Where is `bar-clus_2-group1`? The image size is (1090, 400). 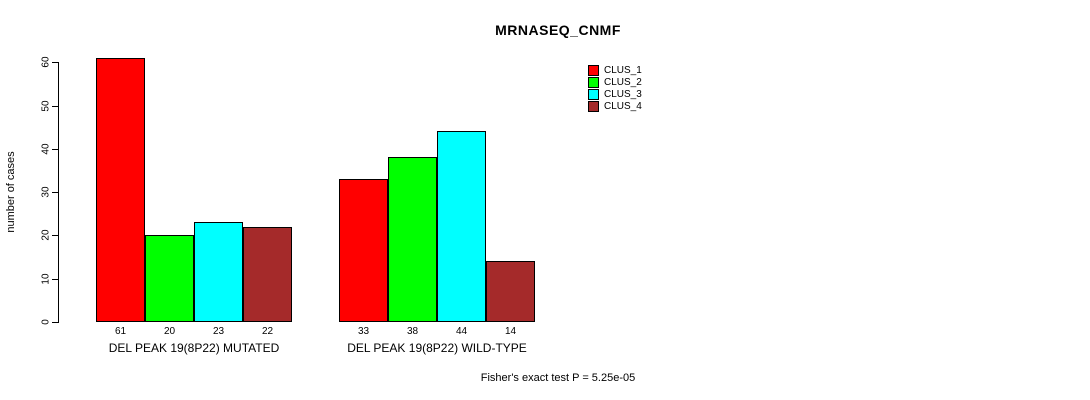
bar-clus_2-group1 is located at coordinates (169, 278).